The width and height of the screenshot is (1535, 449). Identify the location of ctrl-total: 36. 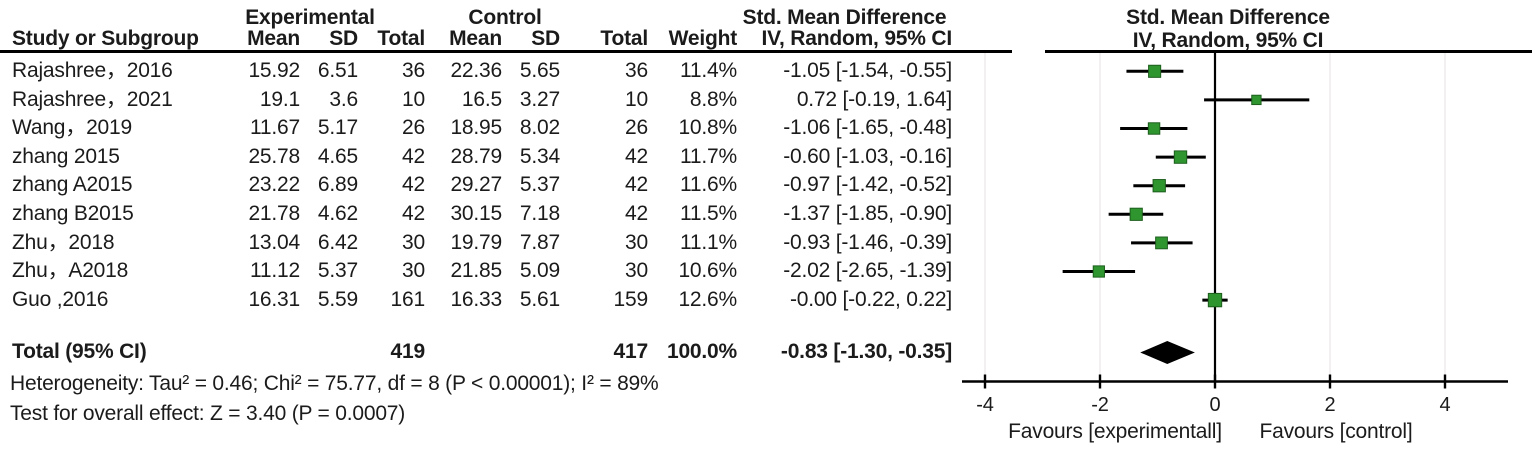
(636, 70).